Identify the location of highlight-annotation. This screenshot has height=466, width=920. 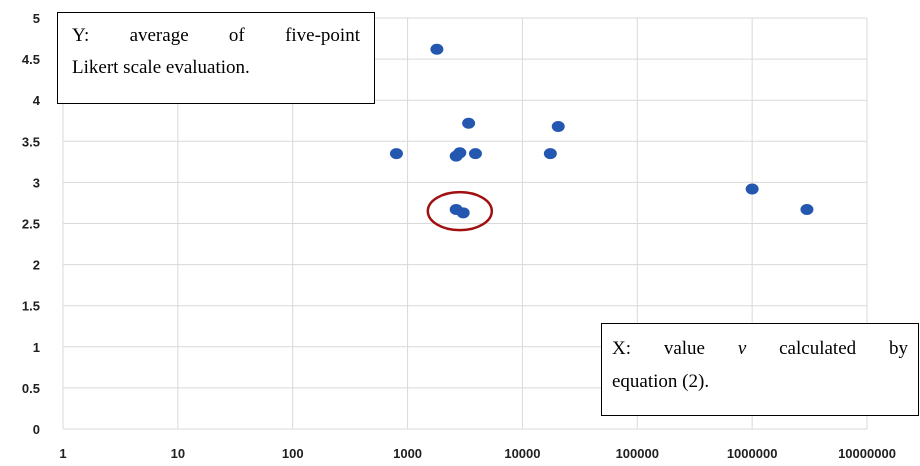
(460, 211).